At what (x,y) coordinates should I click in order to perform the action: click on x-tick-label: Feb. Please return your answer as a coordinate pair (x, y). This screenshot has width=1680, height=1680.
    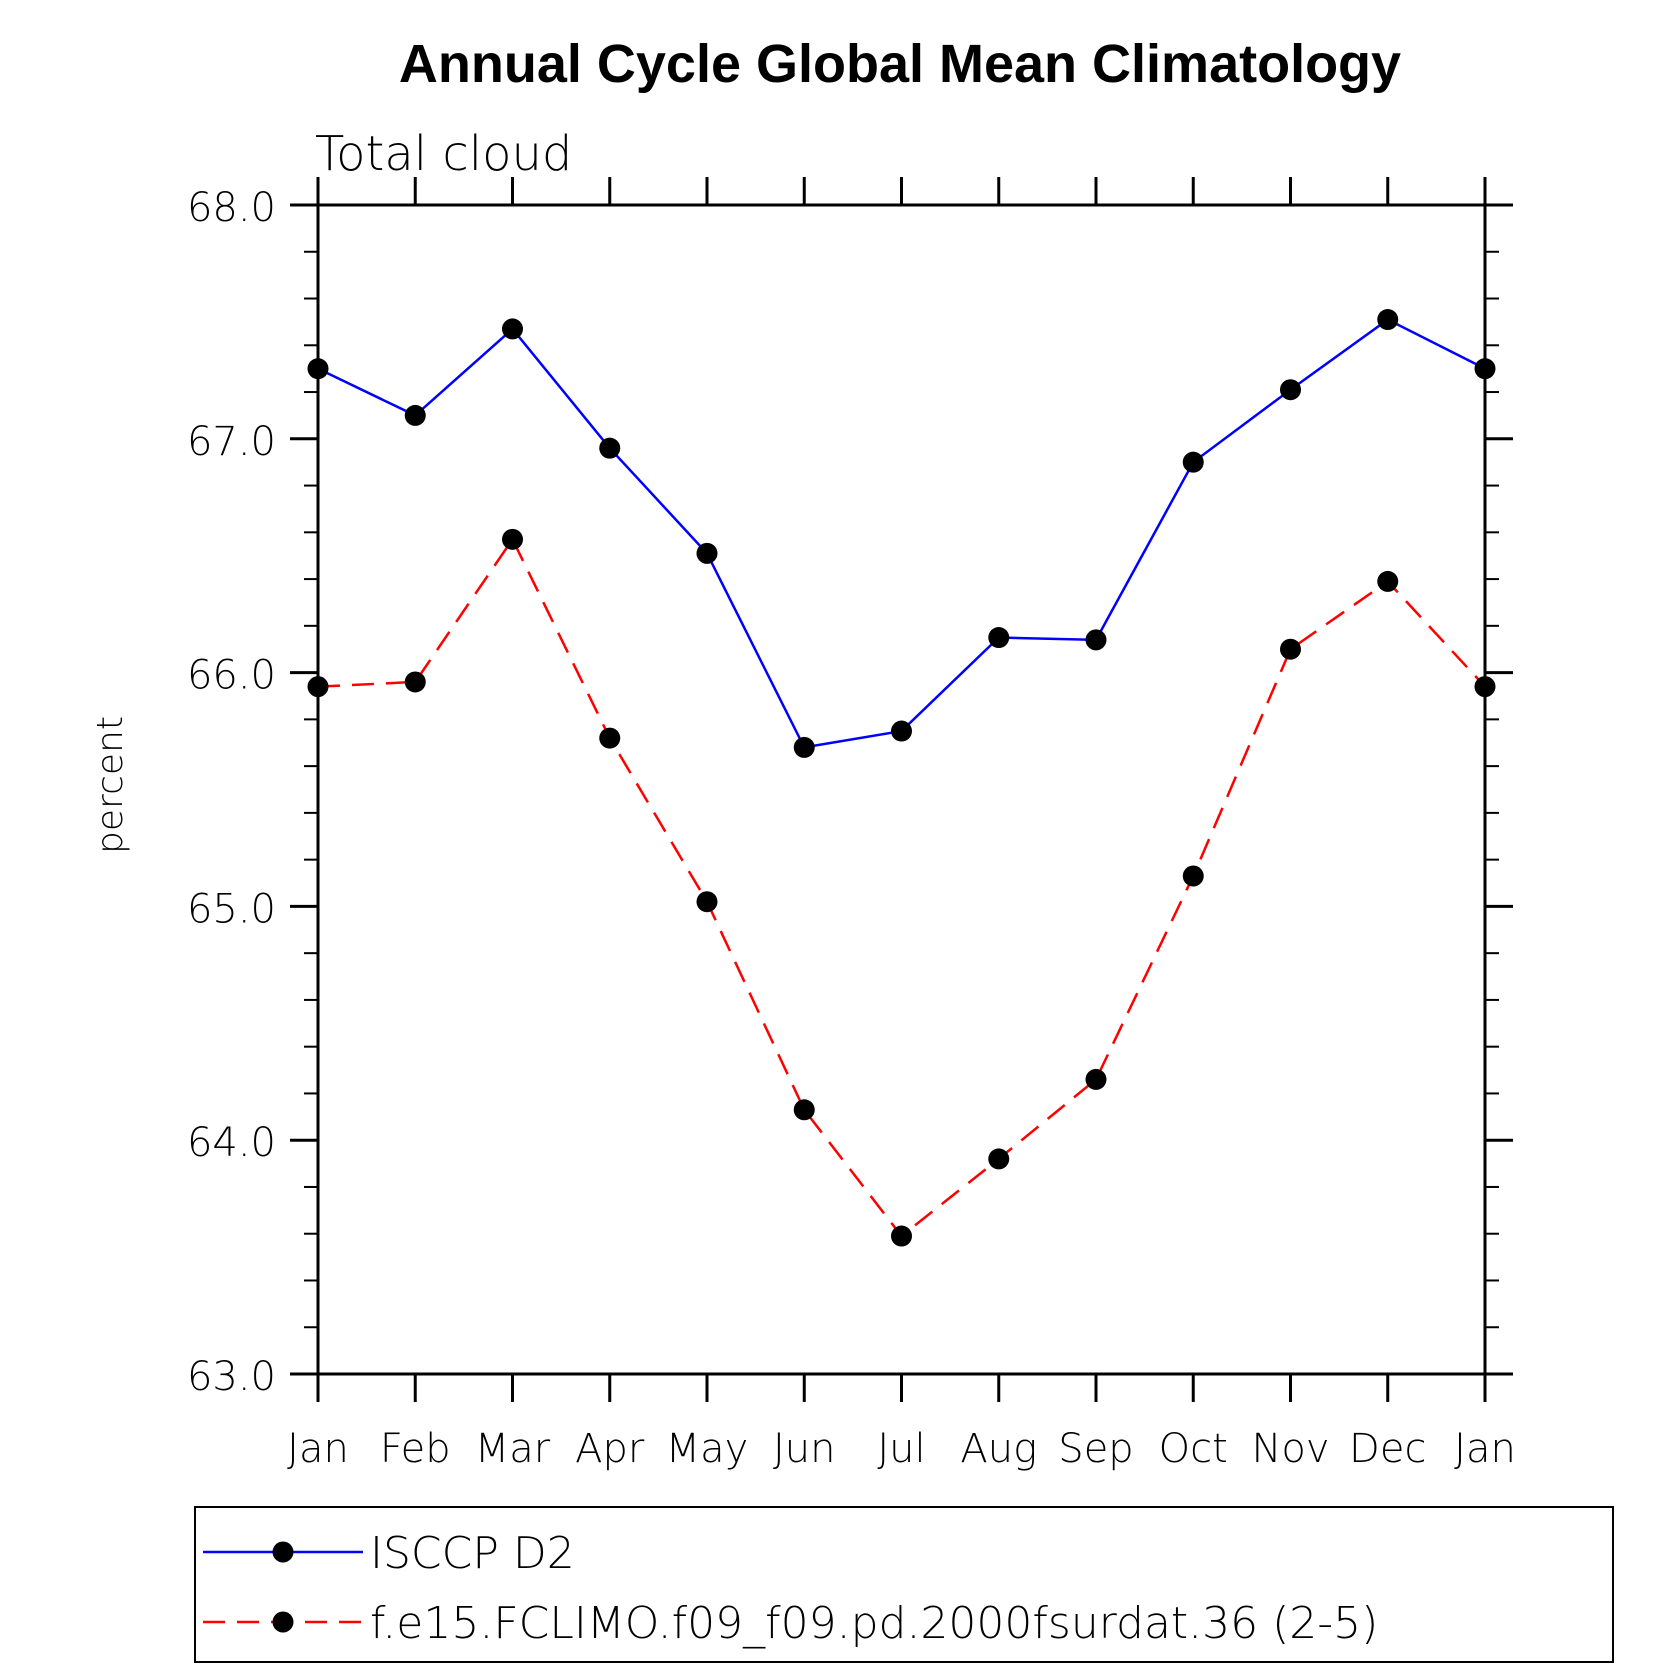
    Looking at the image, I should click on (415, 1449).